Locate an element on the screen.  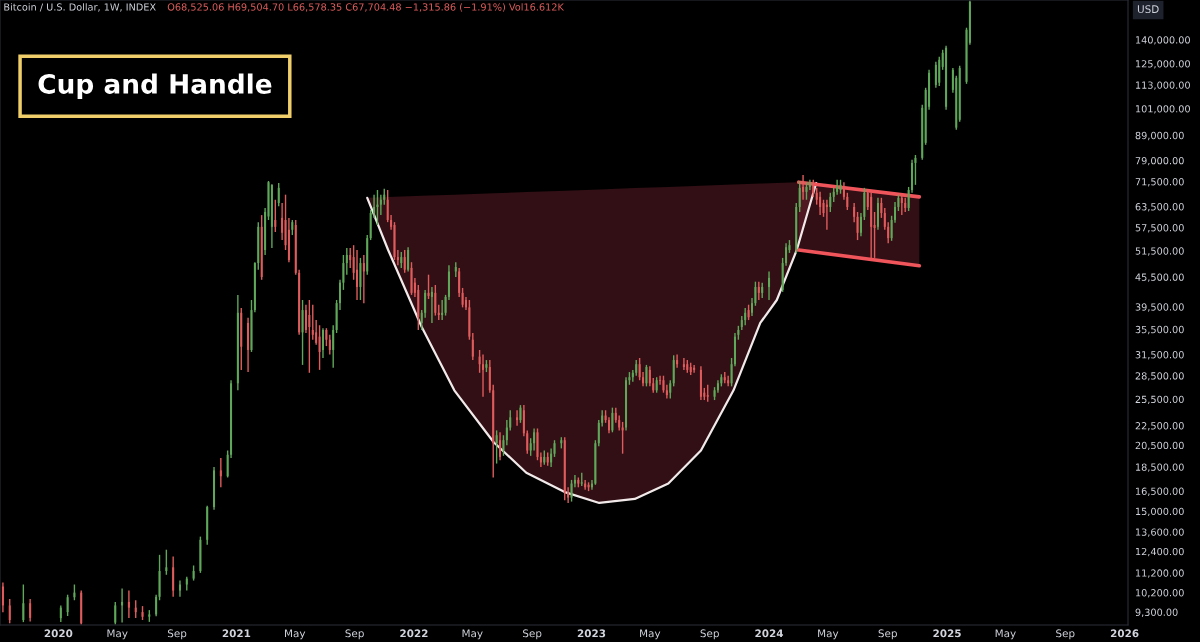
y-tick-label: 13,600.00 is located at coordinates (1160, 532).